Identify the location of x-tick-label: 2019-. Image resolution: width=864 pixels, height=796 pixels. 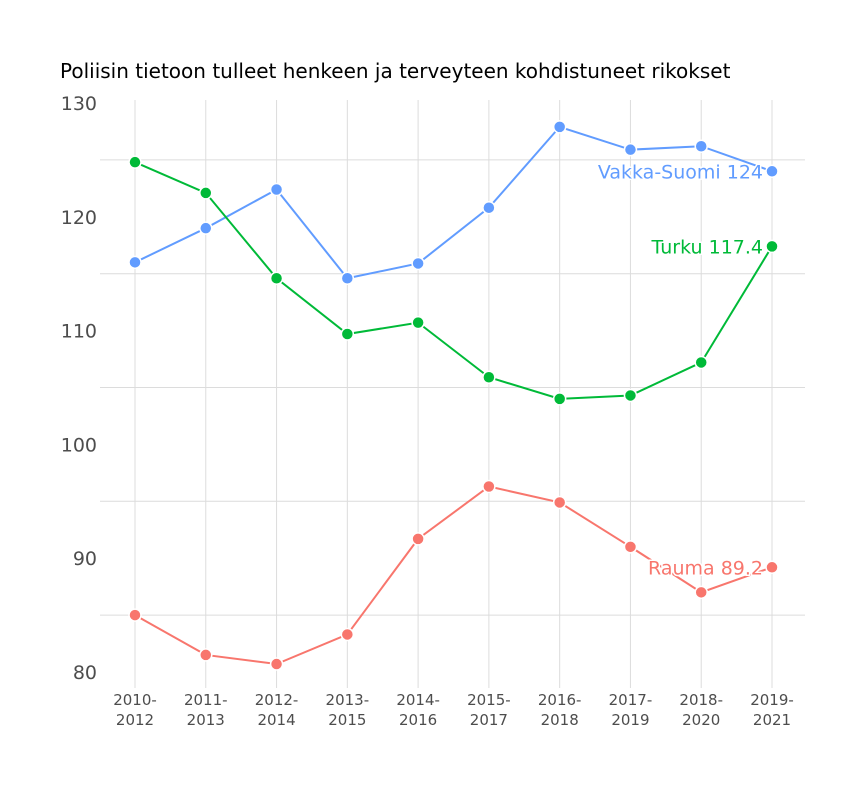
(772, 700).